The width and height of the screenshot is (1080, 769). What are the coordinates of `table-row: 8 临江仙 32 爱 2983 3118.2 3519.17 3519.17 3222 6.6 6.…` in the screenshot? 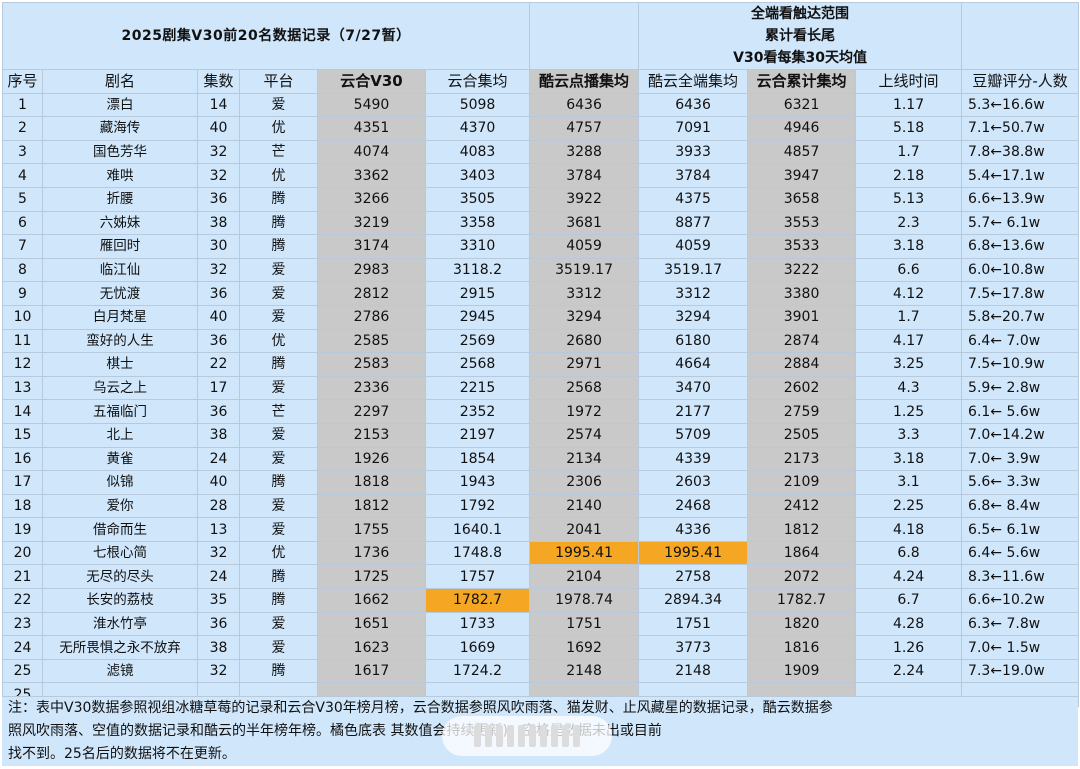 It's located at (541, 270).